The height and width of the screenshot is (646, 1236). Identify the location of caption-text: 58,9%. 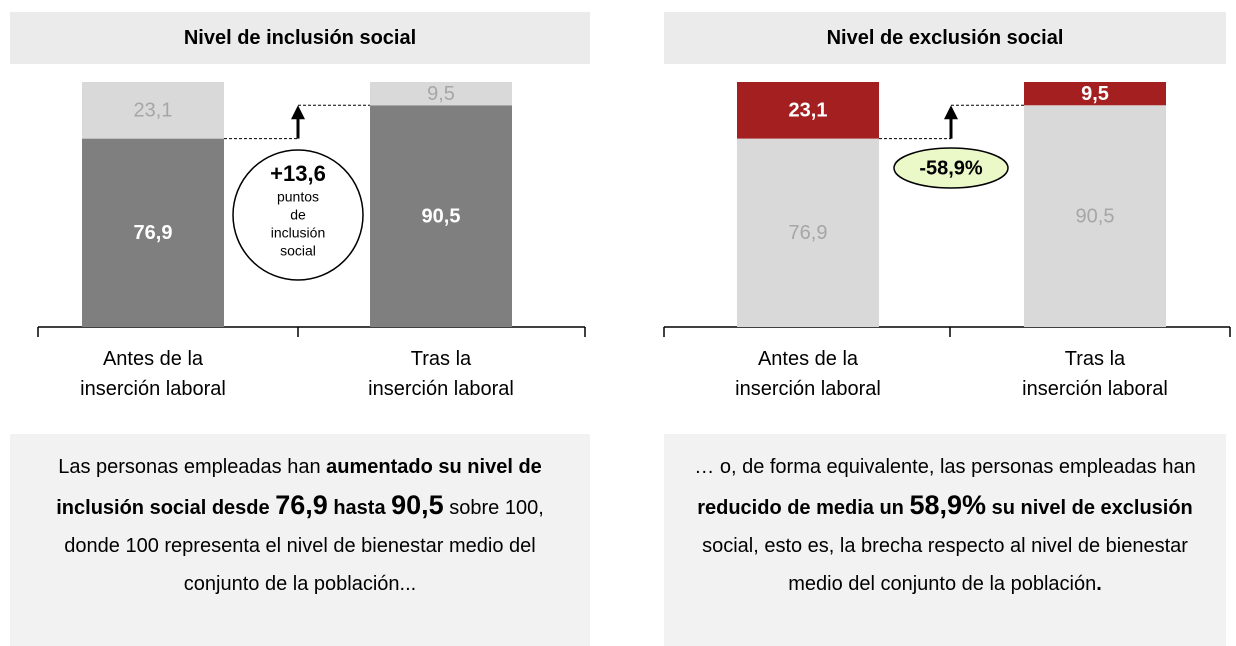
(948, 505).